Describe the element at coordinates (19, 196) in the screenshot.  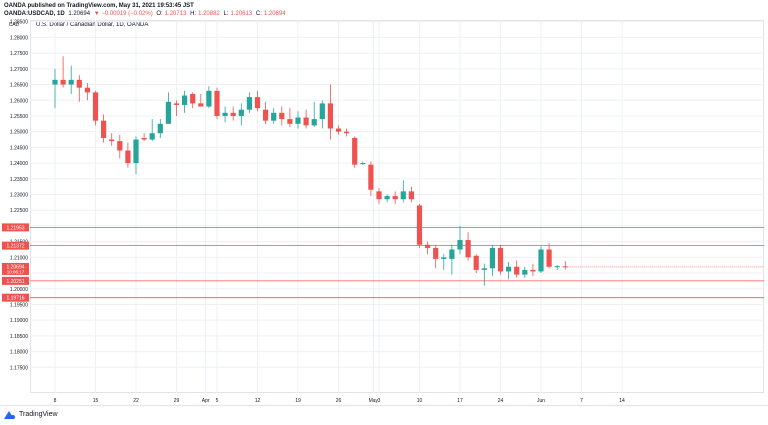
I see `y-tick-label: 1.23000` at that location.